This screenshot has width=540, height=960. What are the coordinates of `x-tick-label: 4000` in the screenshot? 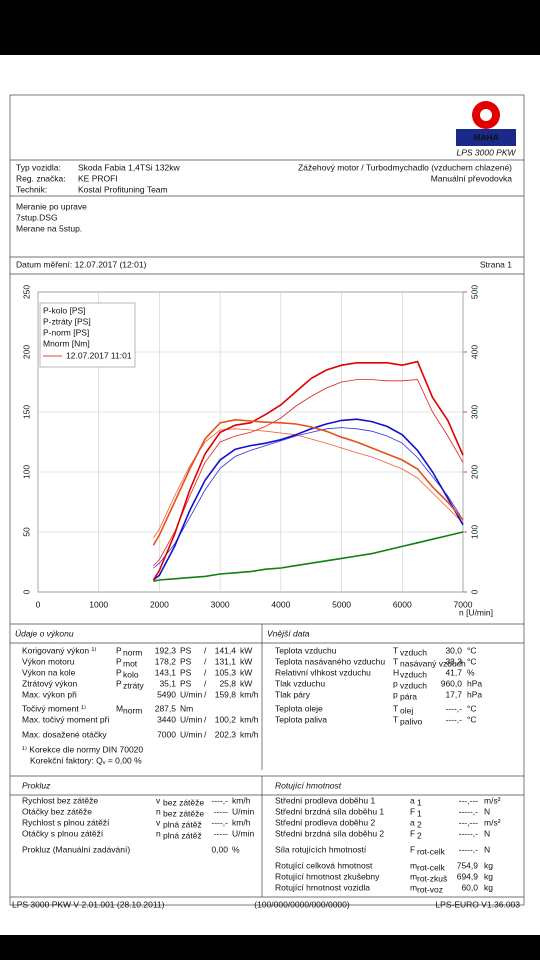 It's located at (280, 604).